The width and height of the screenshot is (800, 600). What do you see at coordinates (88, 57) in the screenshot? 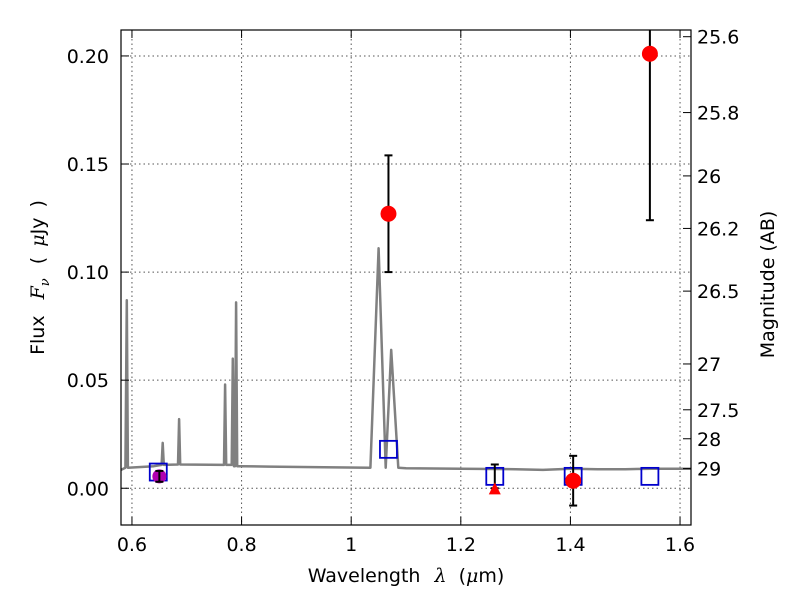
I see `y-tick-label: 0.20` at bounding box center [88, 57].